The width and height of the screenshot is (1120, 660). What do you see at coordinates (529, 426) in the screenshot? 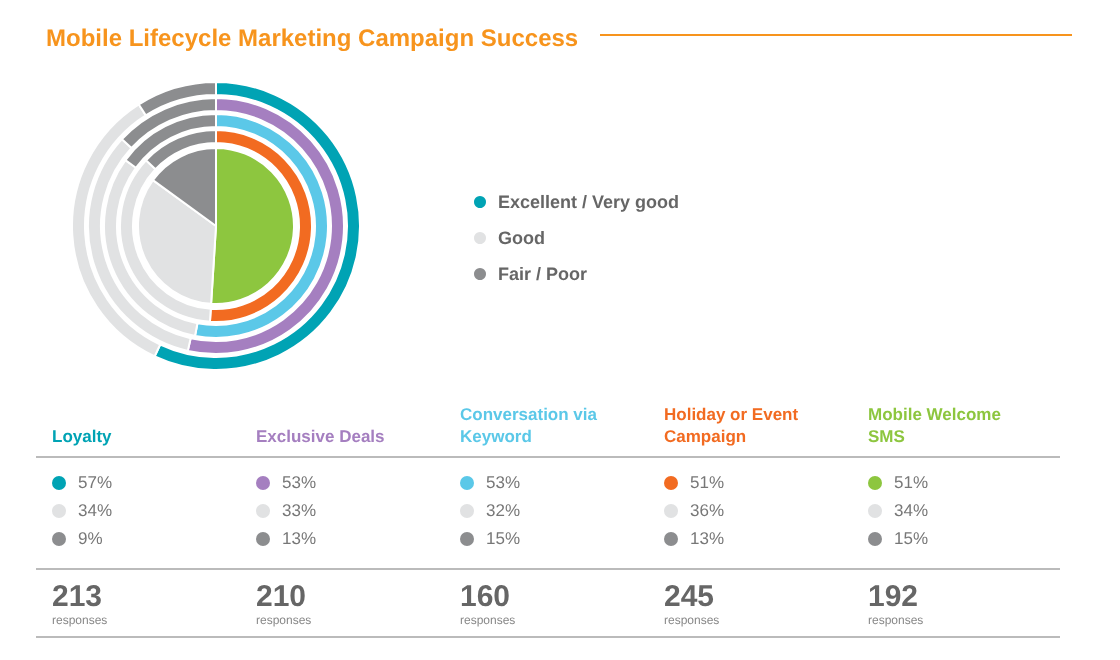
I see `text: Conversation via Keyword` at bounding box center [529, 426].